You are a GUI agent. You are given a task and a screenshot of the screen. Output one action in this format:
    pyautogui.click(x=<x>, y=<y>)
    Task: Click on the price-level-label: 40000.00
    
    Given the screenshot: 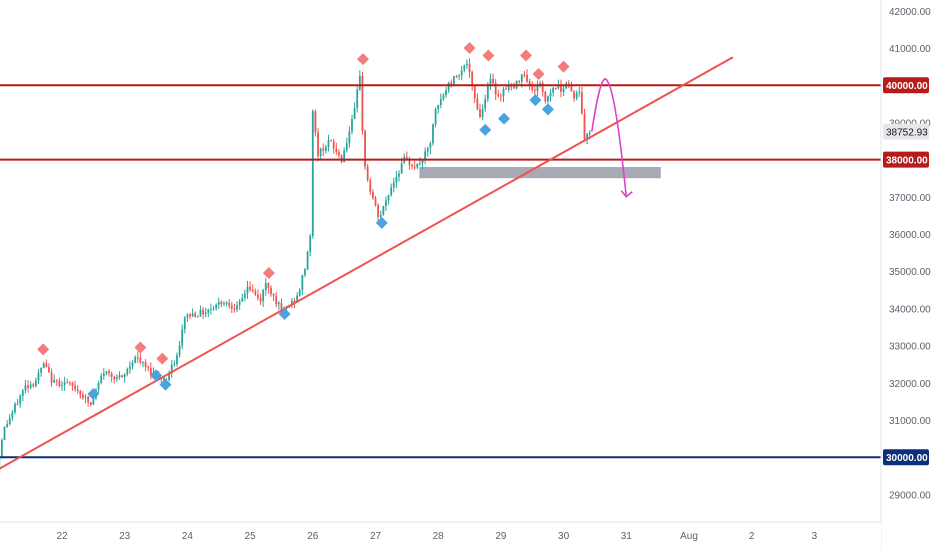 What is the action you would take?
    pyautogui.click(x=907, y=86)
    